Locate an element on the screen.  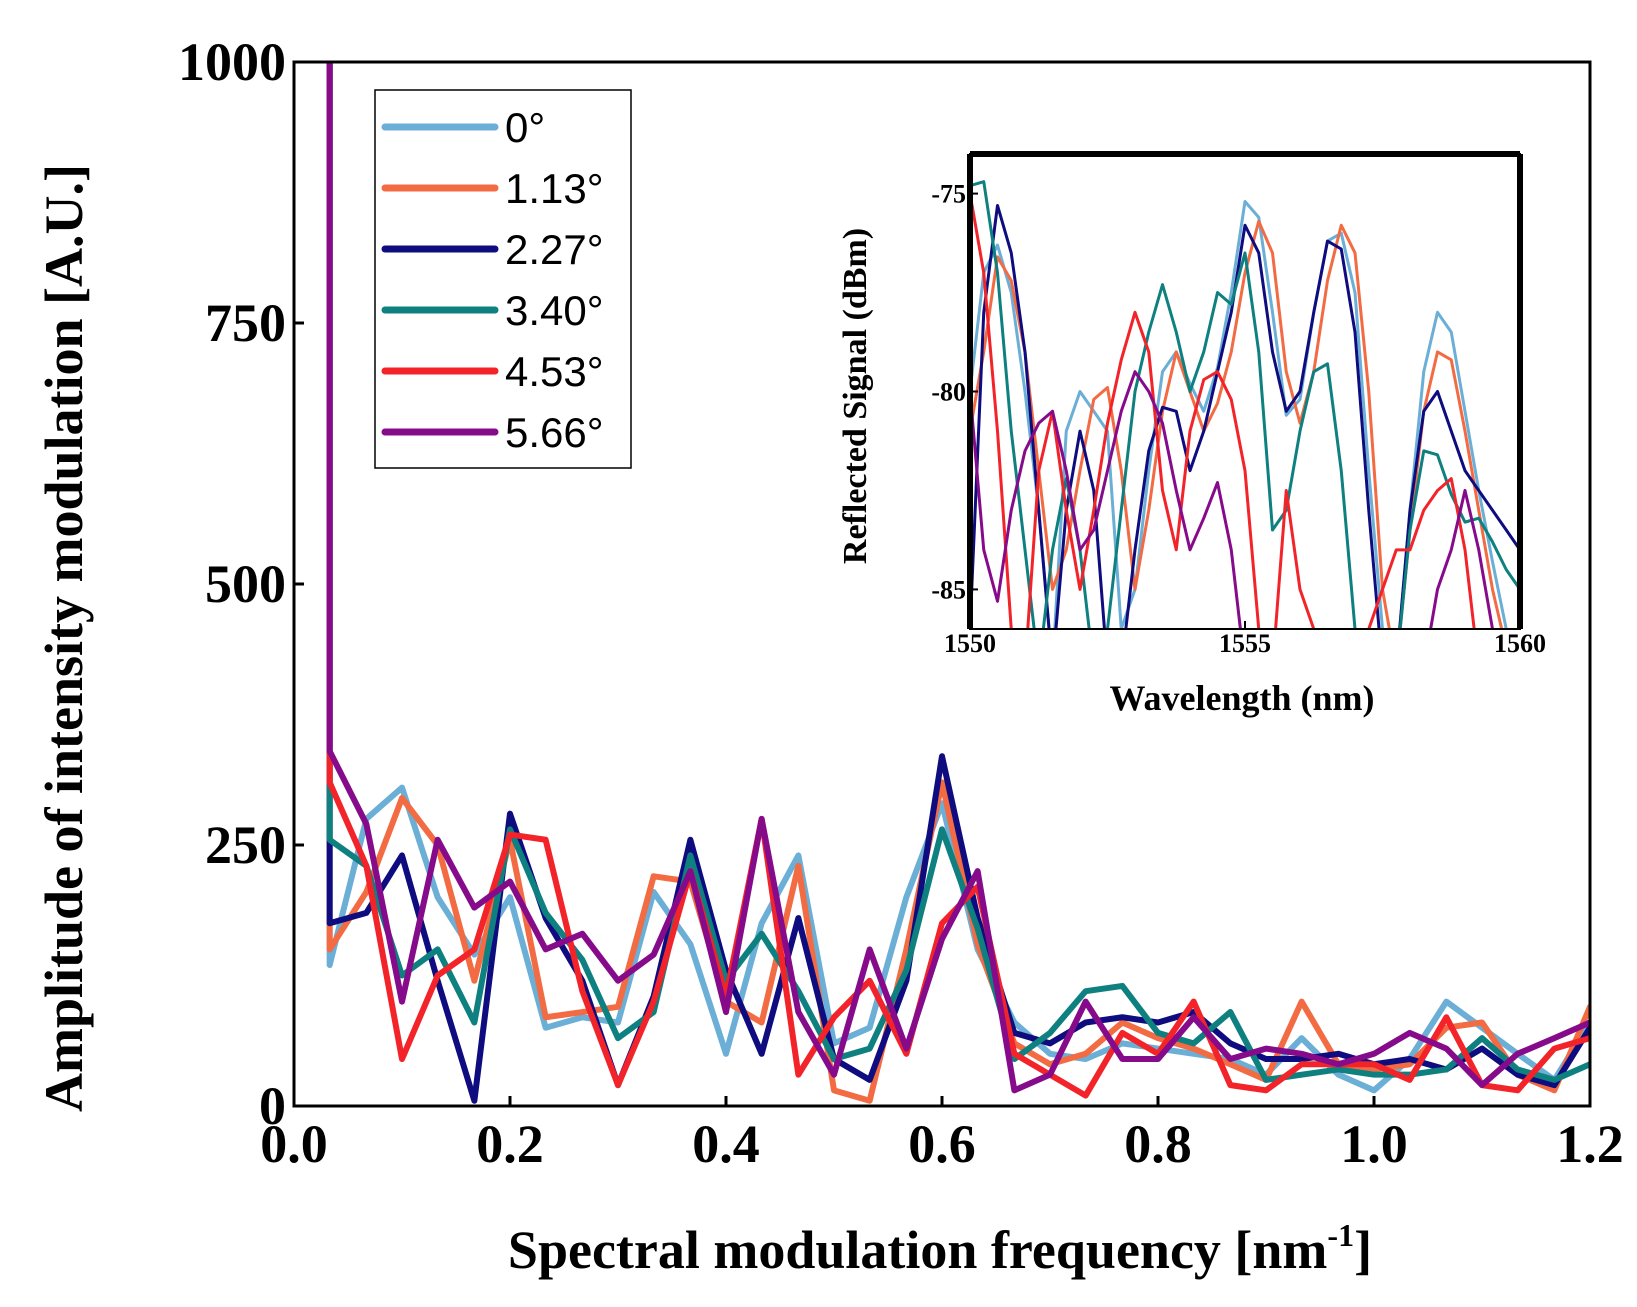
y-tick-label: 500 is located at coordinates (245, 584).